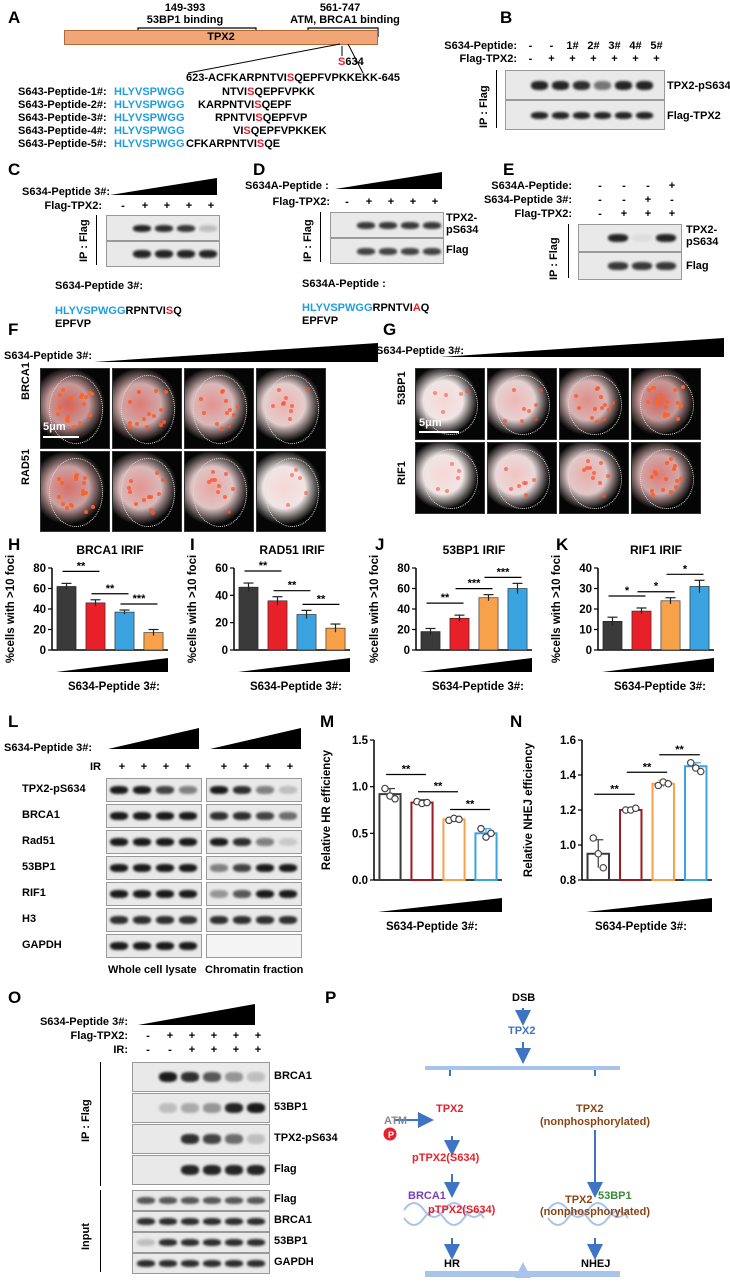 Image resolution: width=730 pixels, height=1284 pixels. I want to click on dose-wedge, so click(658, 665).